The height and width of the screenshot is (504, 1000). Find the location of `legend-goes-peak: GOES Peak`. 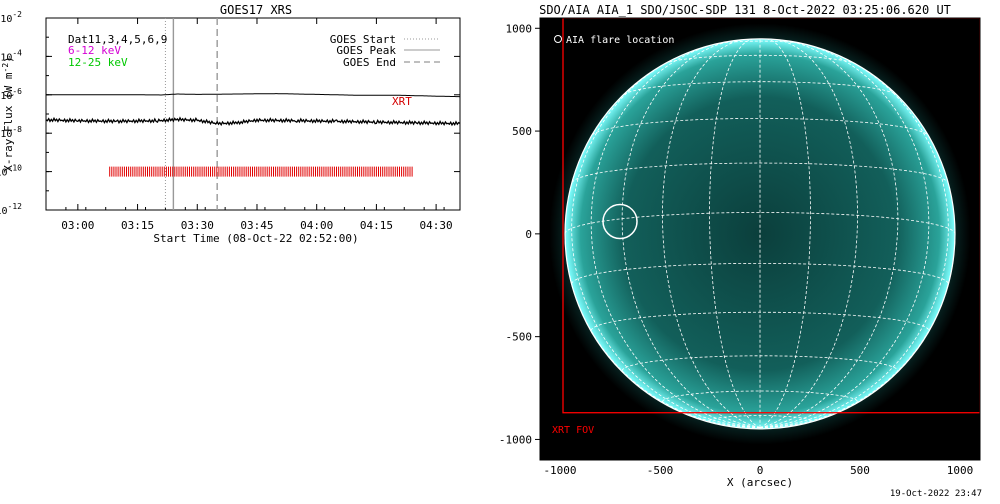

legend-goes-peak: GOES Peak is located at coordinates (366, 50).